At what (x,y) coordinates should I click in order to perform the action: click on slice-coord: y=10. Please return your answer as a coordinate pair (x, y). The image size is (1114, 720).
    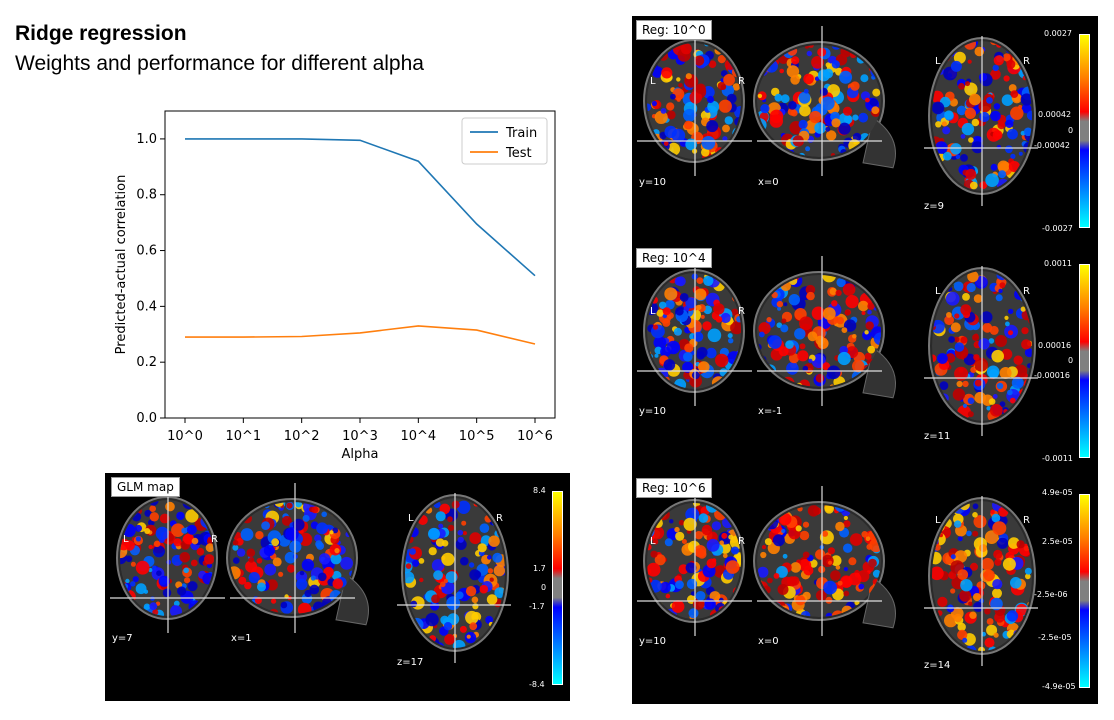
    Looking at the image, I should click on (653, 641).